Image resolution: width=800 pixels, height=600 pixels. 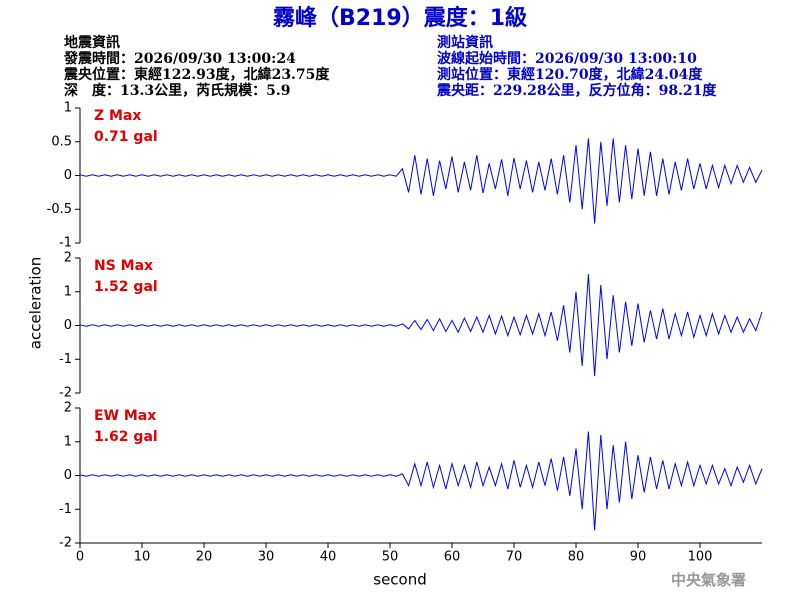 I want to click on chart-title: 霧峰（B219）震度：1級, so click(x=399, y=18).